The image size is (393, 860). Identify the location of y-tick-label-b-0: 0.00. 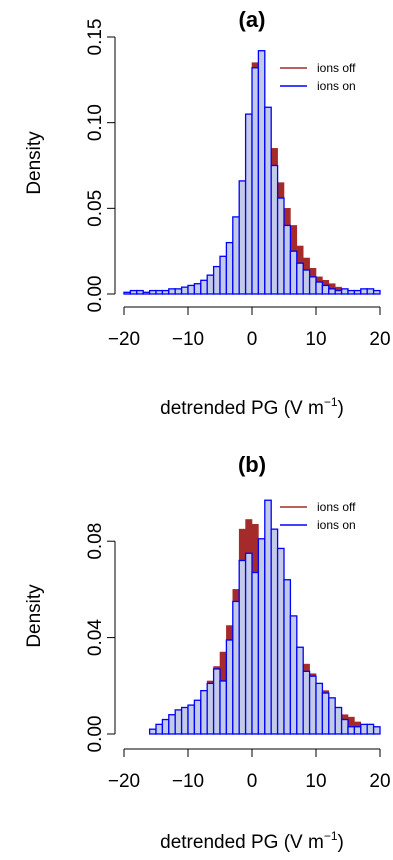
(95, 734).